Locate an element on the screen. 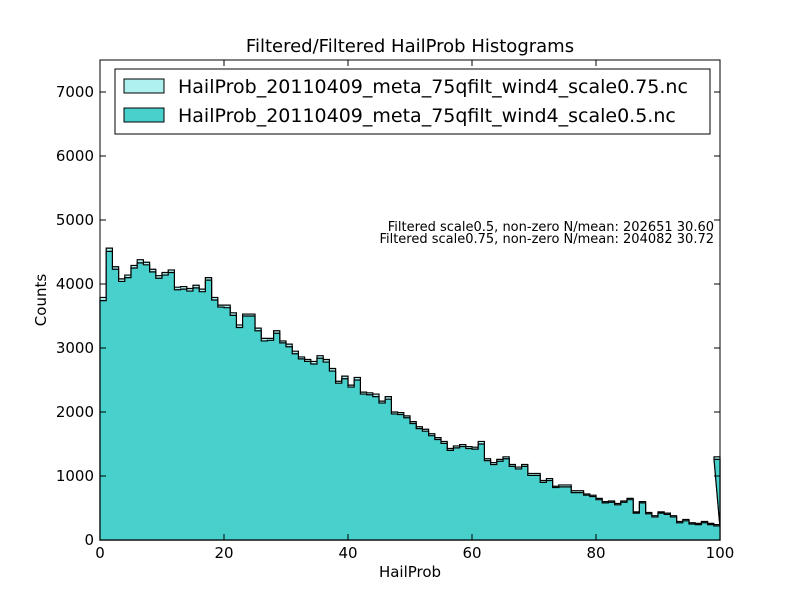 This screenshot has height=600, width=800. legend-box is located at coordinates (412, 101).